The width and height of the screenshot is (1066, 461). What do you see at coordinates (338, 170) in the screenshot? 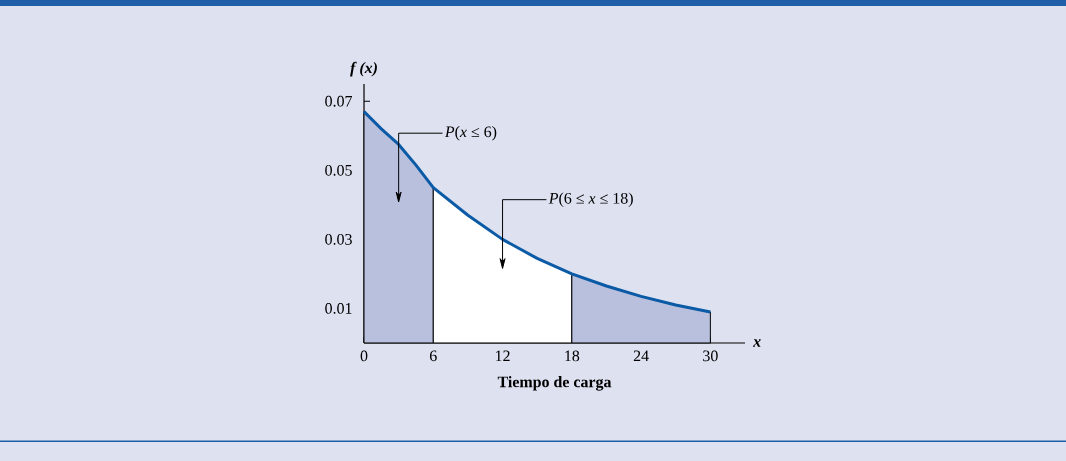
I see `y-tick-label: 0.05` at bounding box center [338, 170].